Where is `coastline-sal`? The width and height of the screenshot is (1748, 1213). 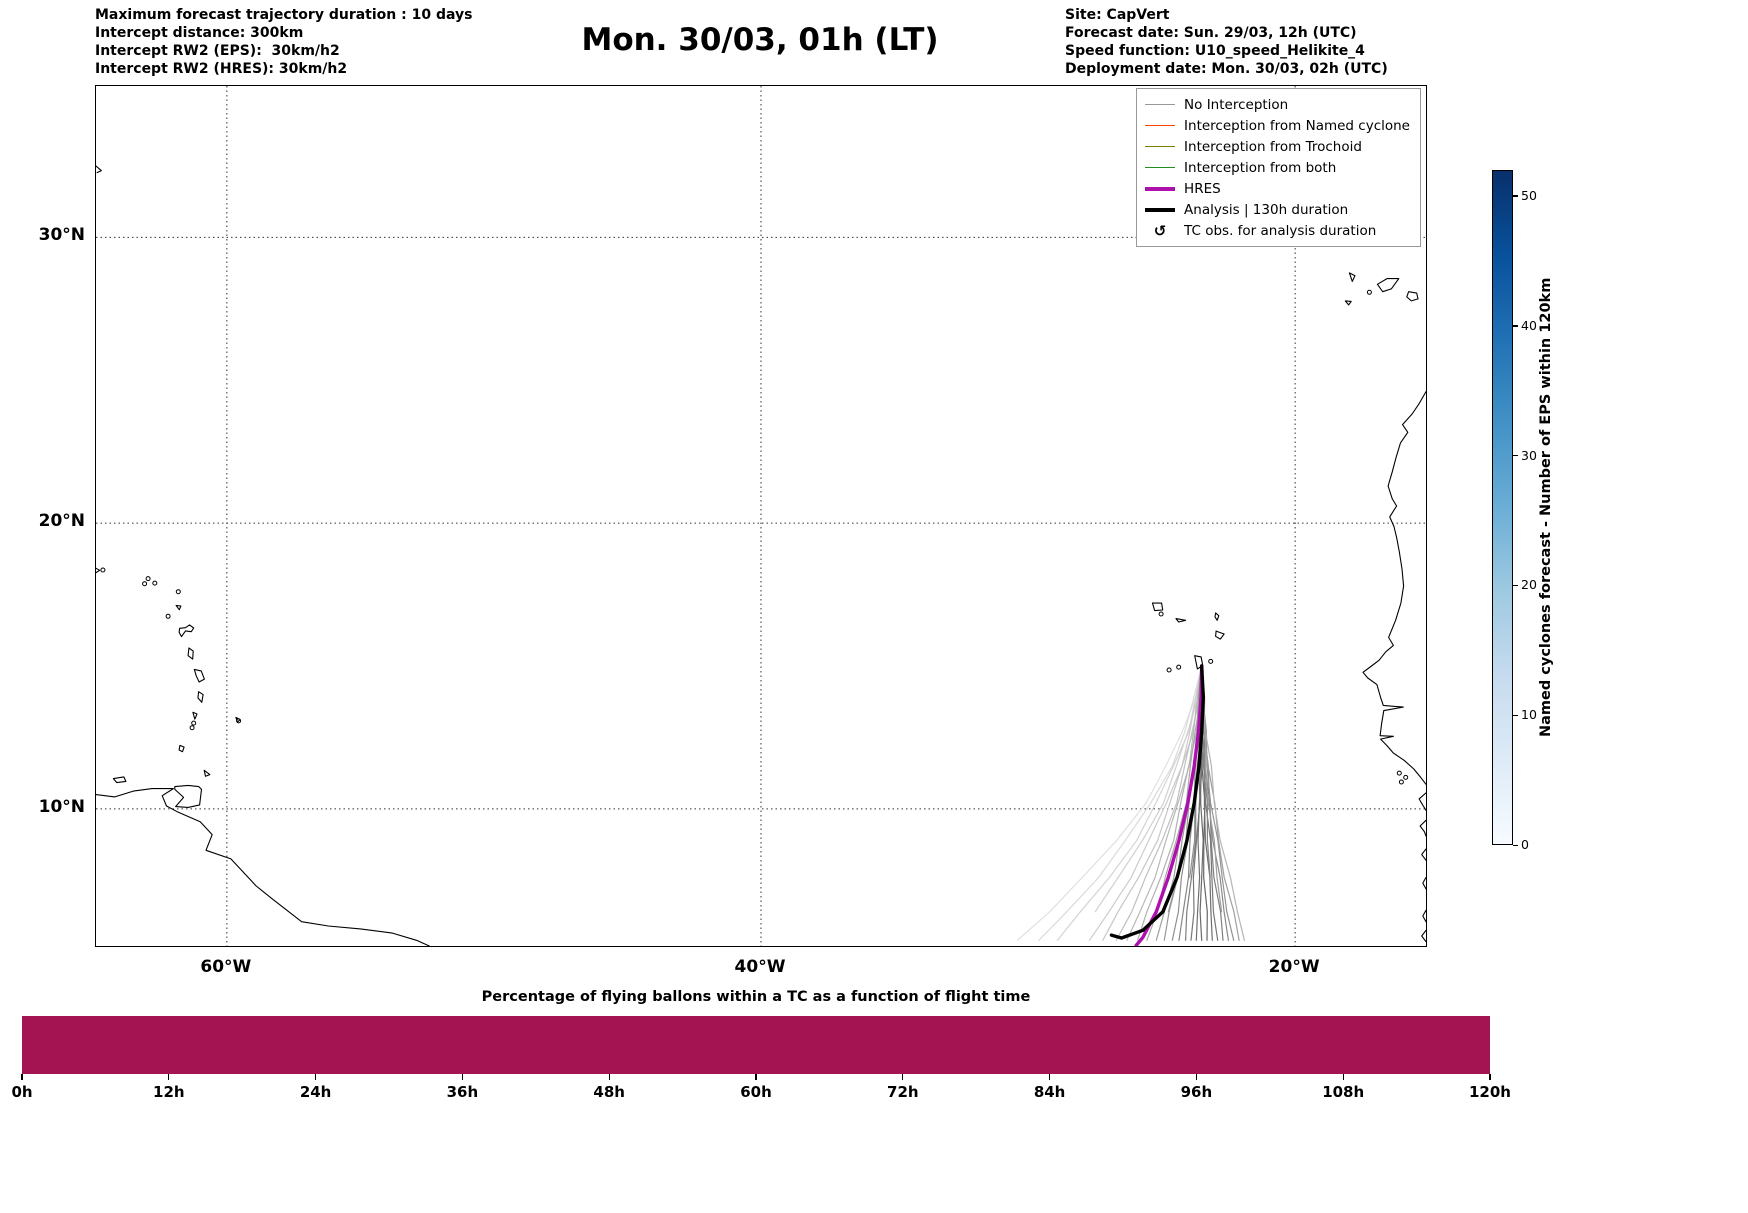
coastline-sal is located at coordinates (1217, 616).